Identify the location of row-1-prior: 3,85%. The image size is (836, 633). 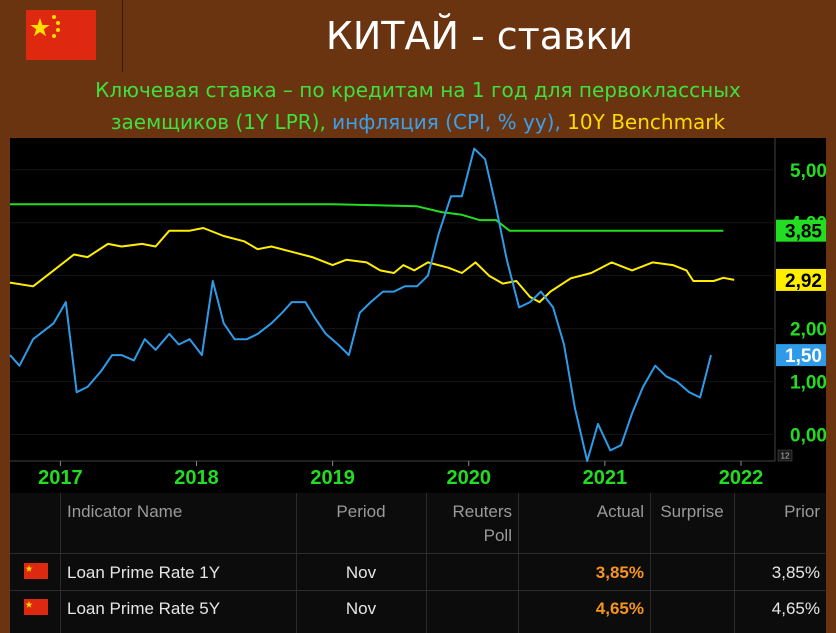
(795, 572).